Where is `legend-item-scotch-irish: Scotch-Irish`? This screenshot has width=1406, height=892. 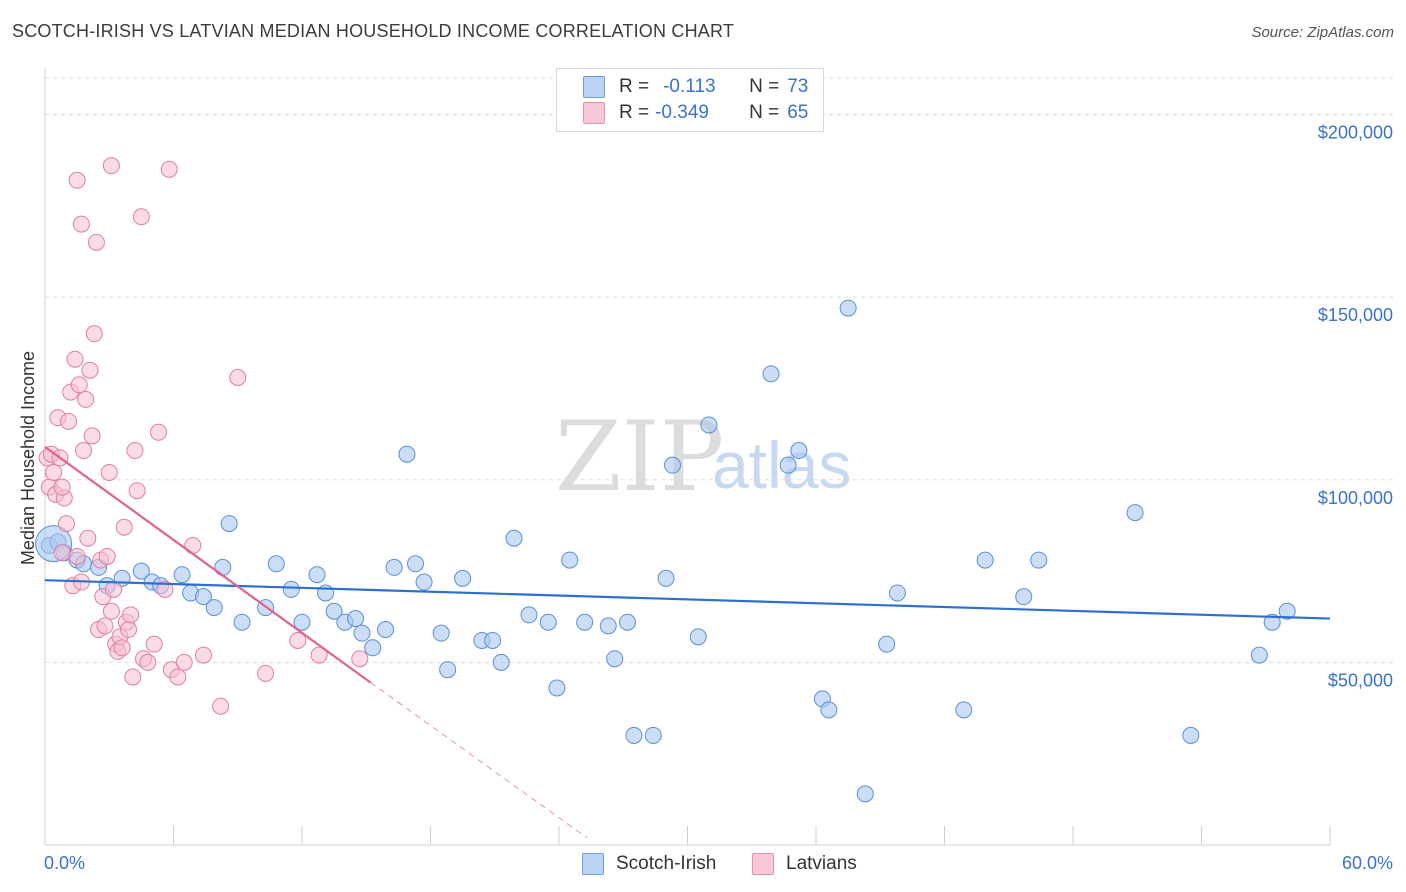
legend-item-scotch-irish: Scotch-Irish is located at coordinates (649, 864).